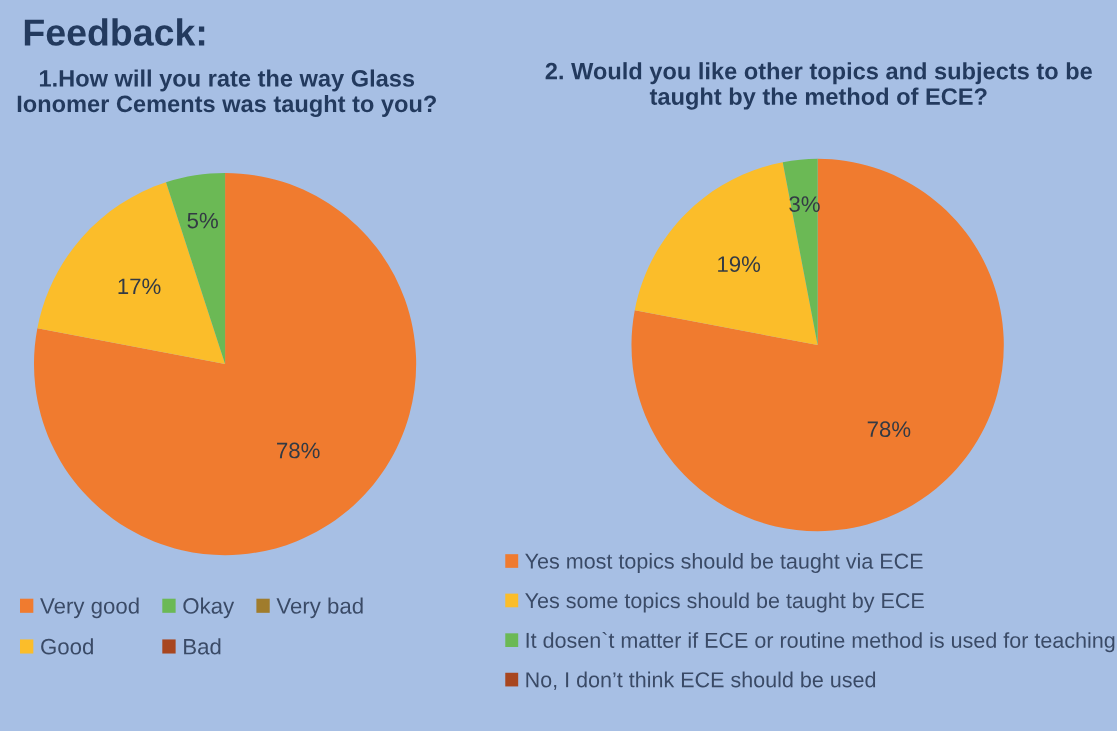 This screenshot has height=731, width=1117. What do you see at coordinates (89, 608) in the screenshot?
I see `legend-label: Very good` at bounding box center [89, 608].